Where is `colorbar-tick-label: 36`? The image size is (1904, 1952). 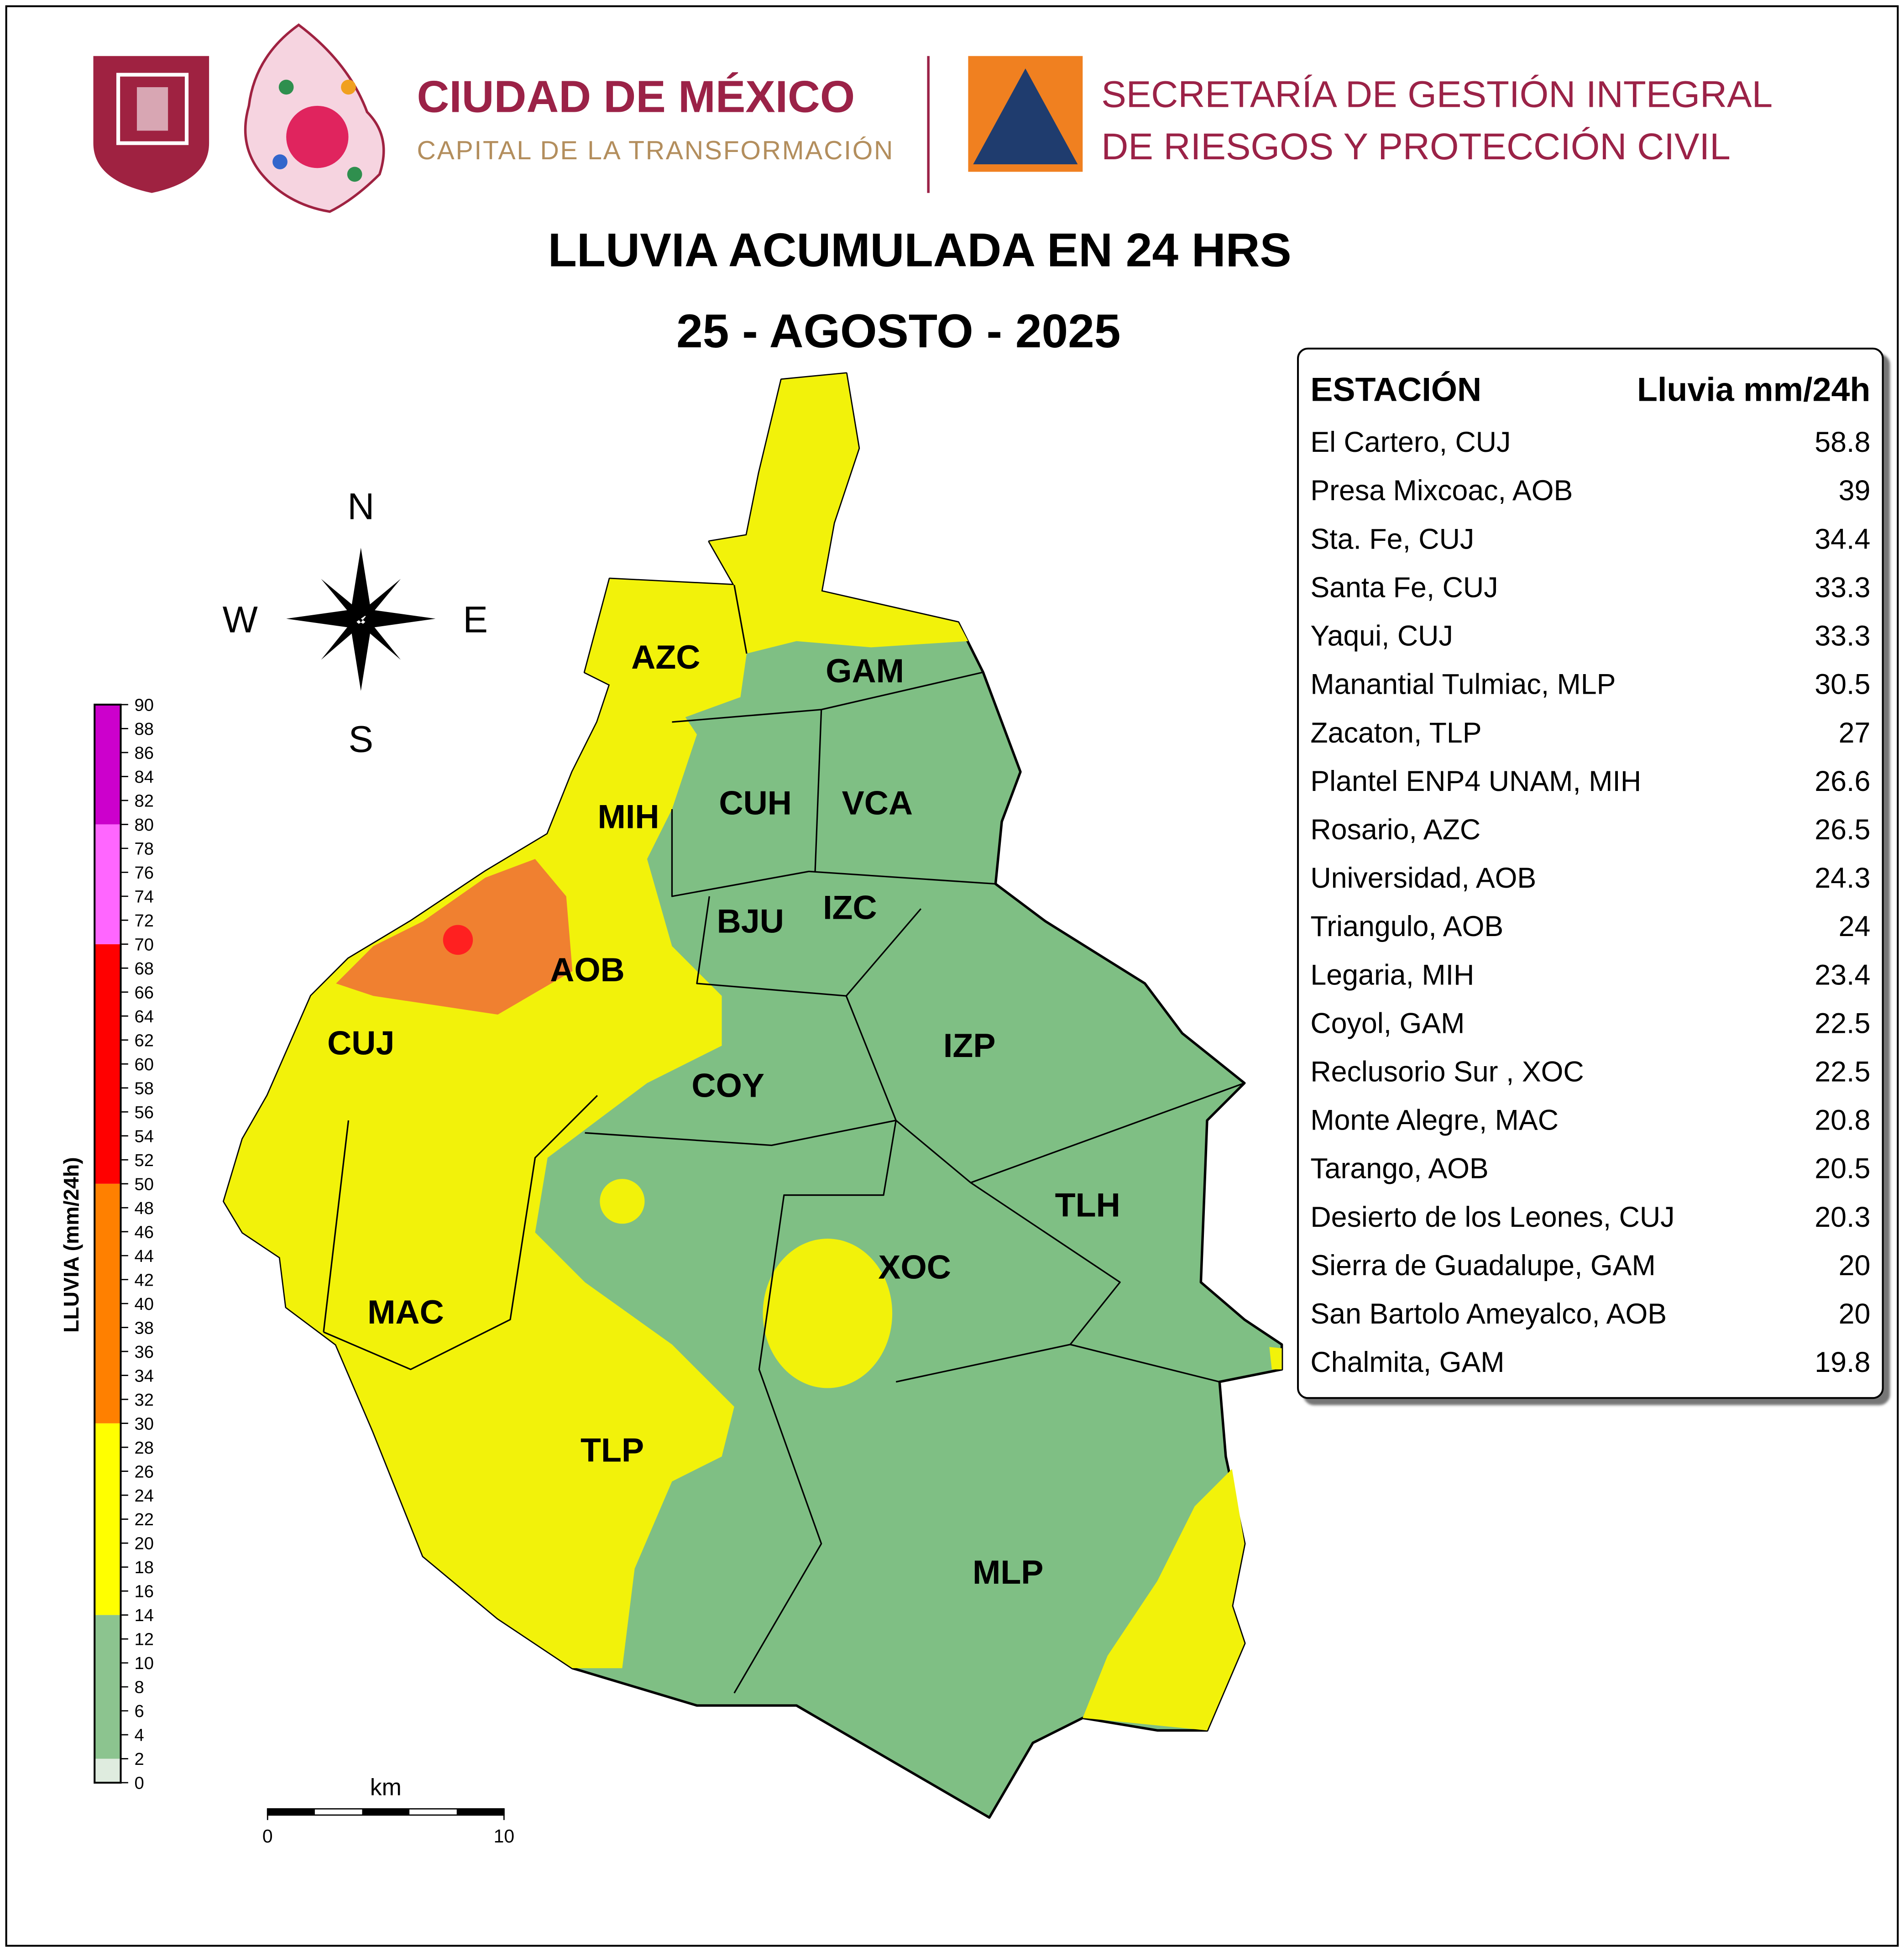
colorbar-tick-label: 36 is located at coordinates (143, 1352).